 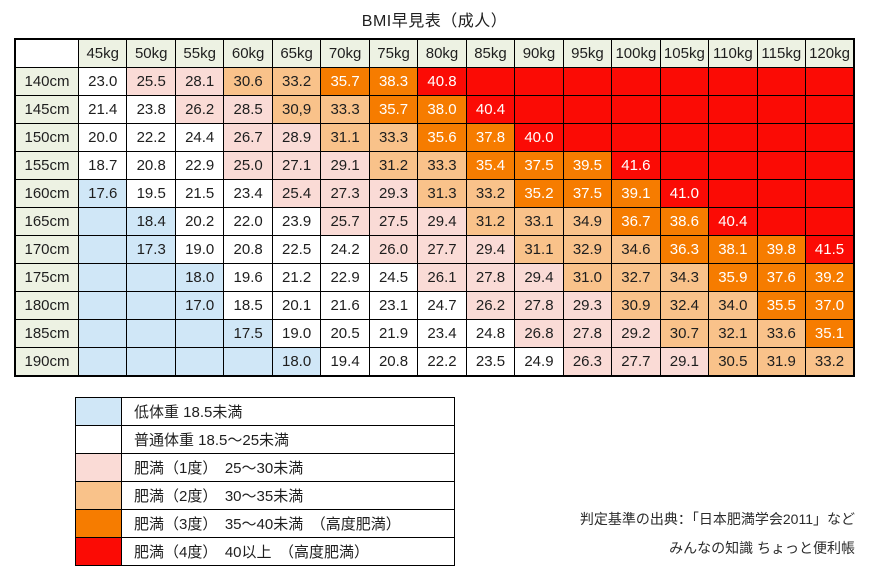 What do you see at coordinates (733, 277) in the screenshot?
I see `bmi-cell: 35.9` at bounding box center [733, 277].